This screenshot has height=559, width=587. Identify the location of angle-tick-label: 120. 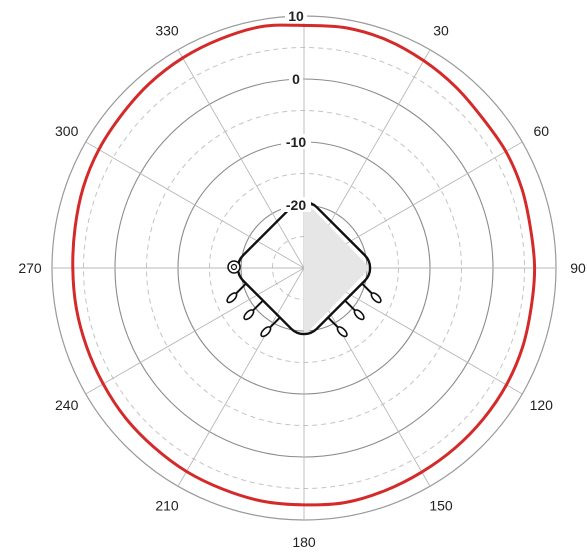
(542, 405).